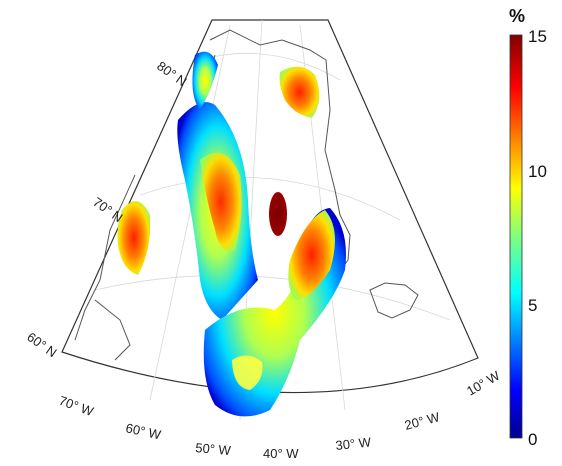 The height and width of the screenshot is (466, 562). I want to click on colorbar-tick-10: 10, so click(537, 171).